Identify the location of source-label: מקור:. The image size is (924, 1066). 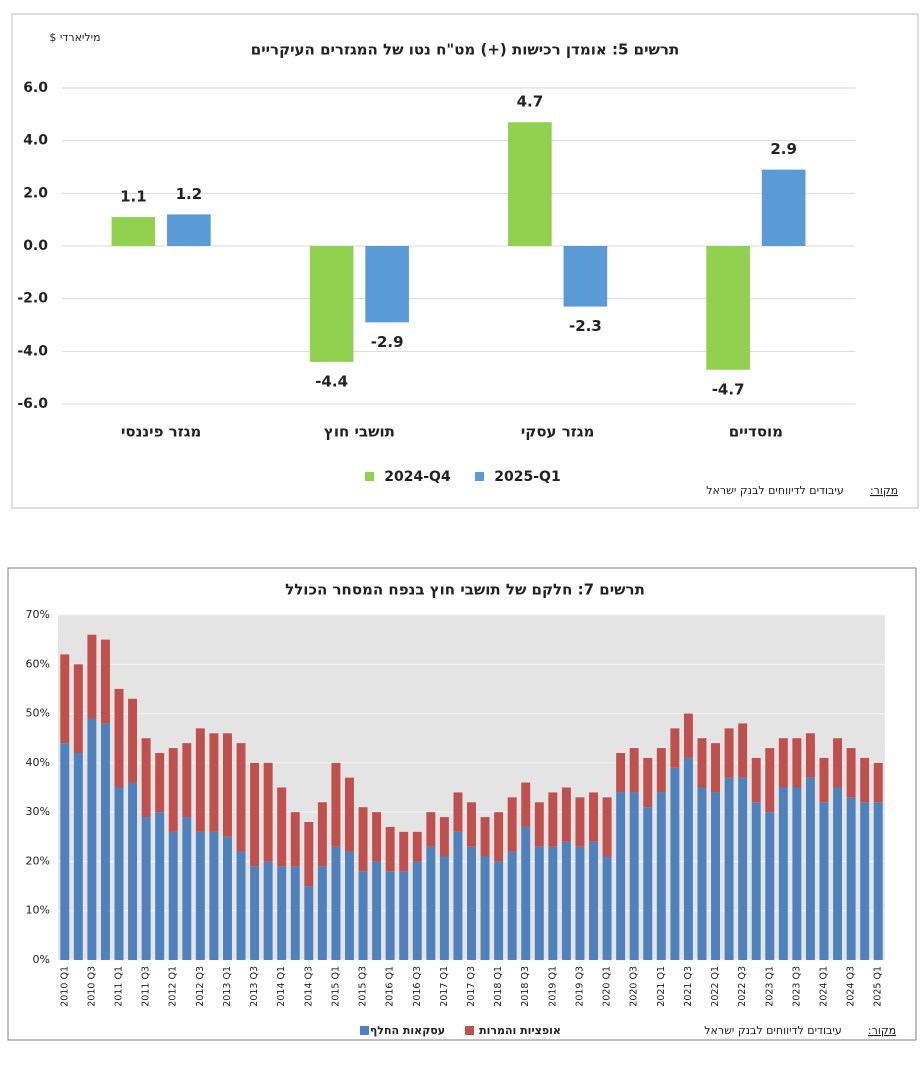
(882, 1030).